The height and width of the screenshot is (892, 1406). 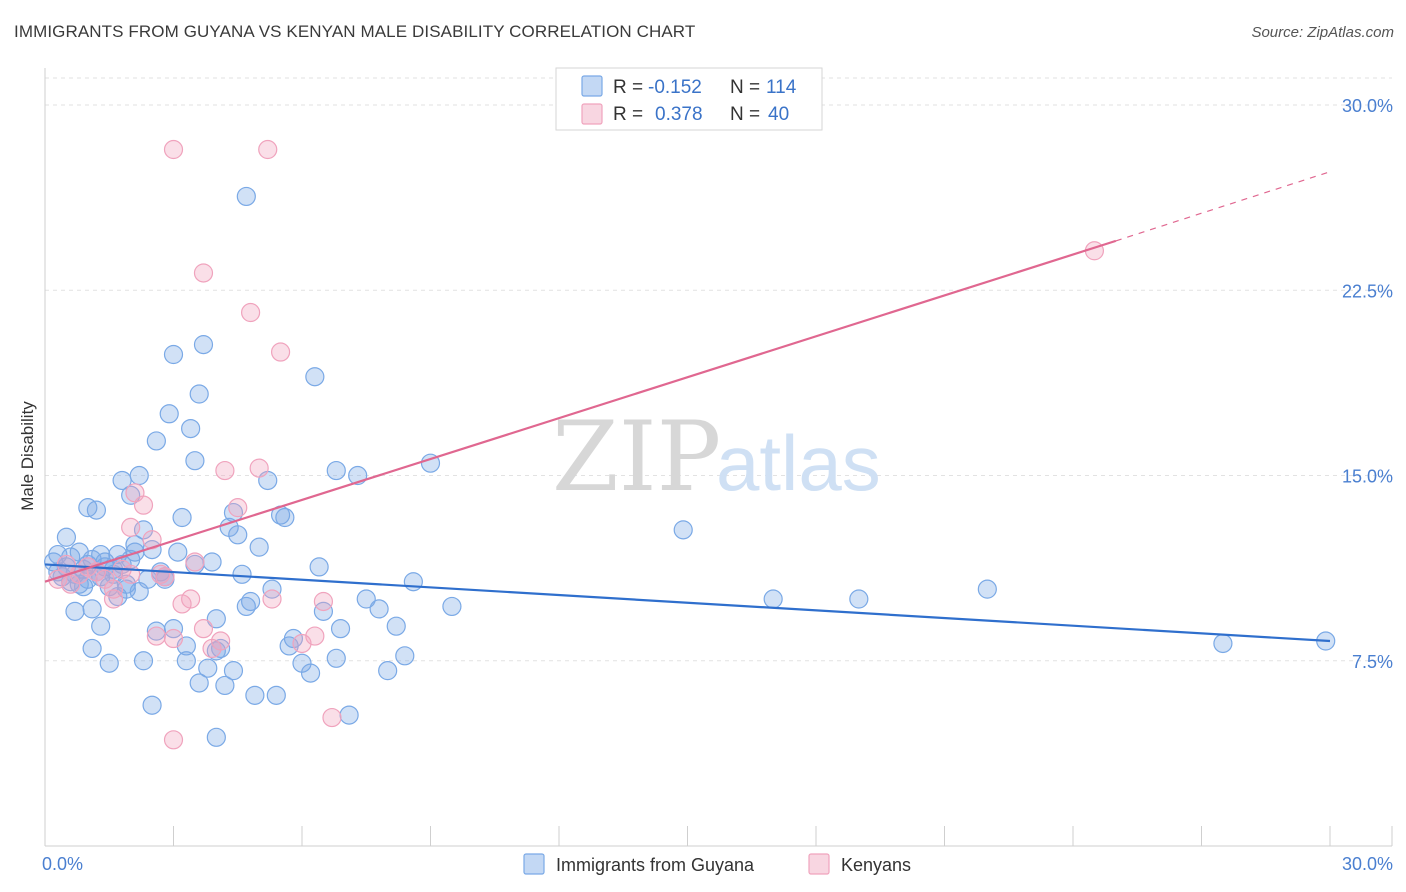 I want to click on guyana-trend-line, so click(x=687, y=603).